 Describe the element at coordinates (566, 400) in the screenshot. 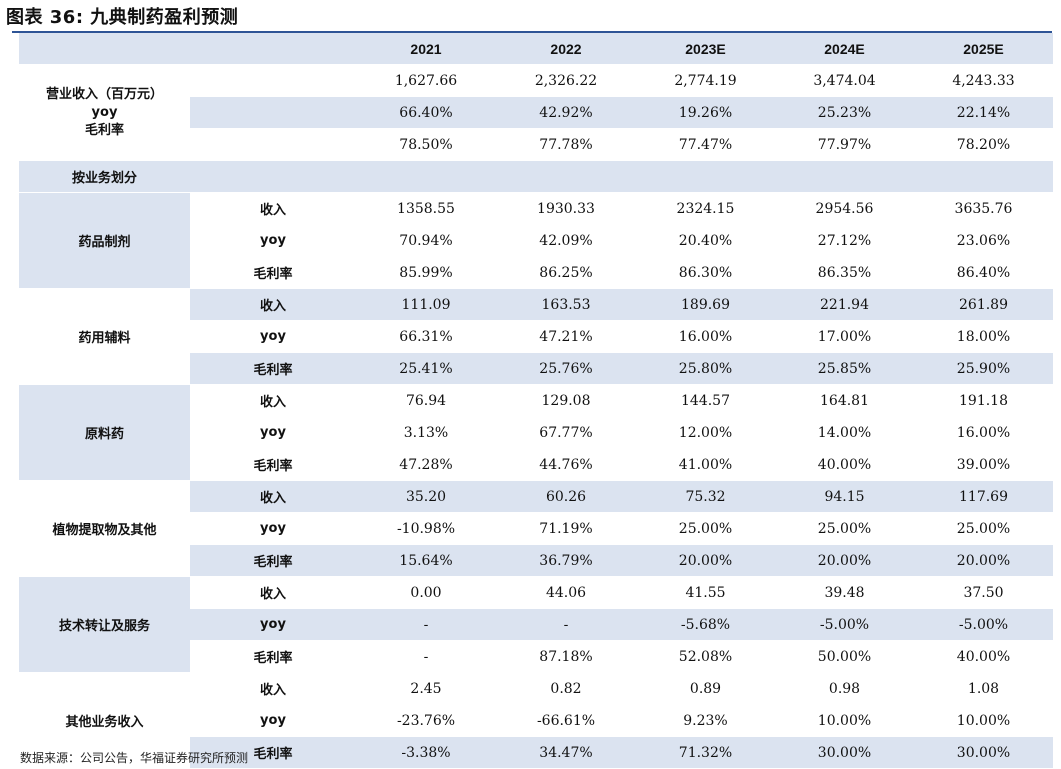

I see `value-cell: 129.08` at that location.